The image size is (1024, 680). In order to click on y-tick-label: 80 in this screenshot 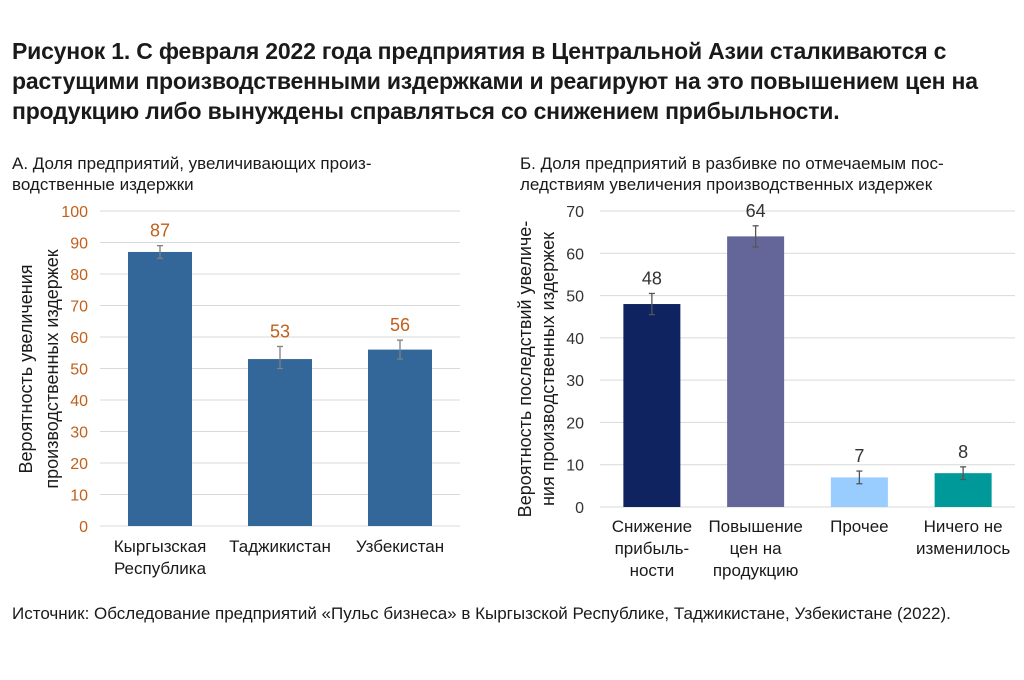, I will do `click(79, 275)`.